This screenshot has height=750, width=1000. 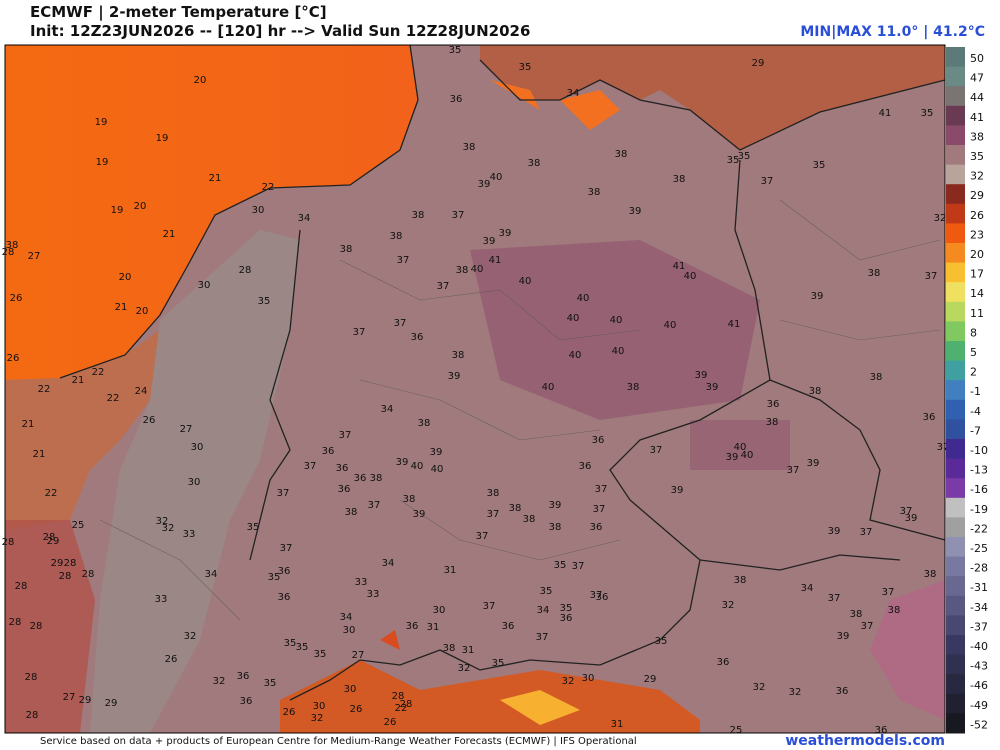 I want to click on colorbar-label: 32, so click(x=977, y=176).